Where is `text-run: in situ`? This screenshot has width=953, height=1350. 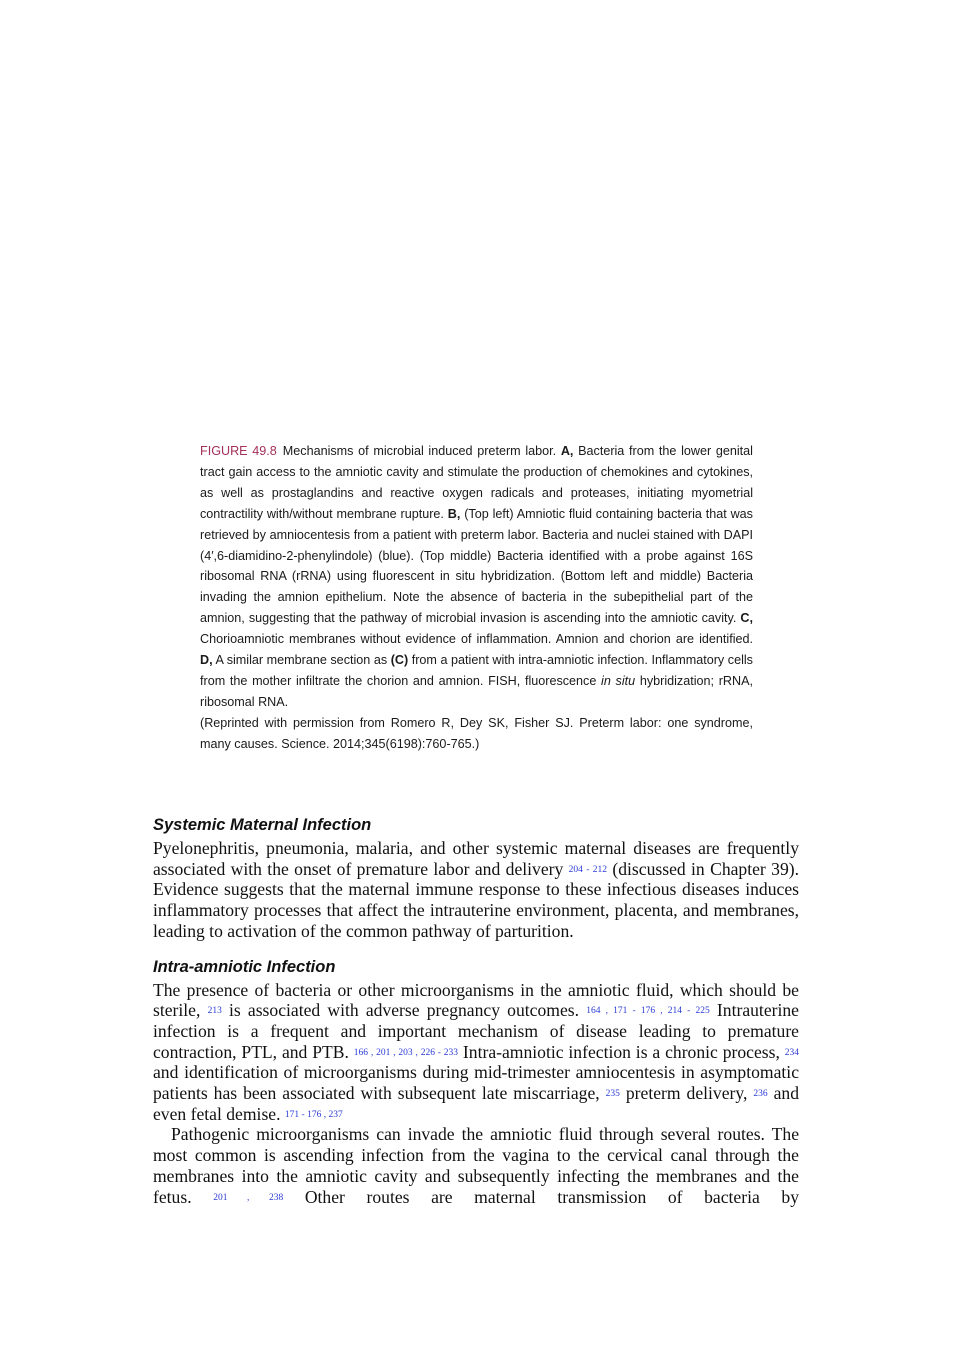
text-run: in situ is located at coordinates (618, 680).